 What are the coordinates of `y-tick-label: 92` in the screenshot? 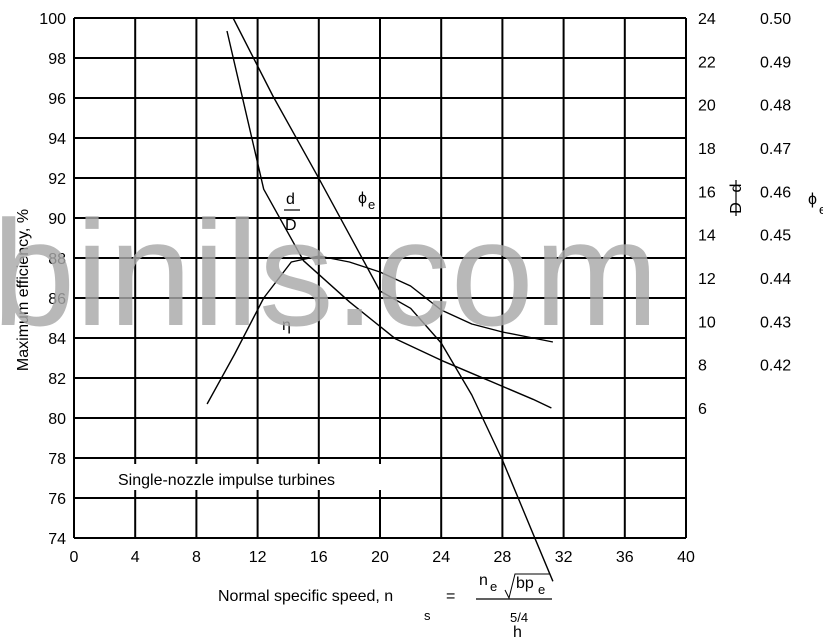 It's located at (57, 179).